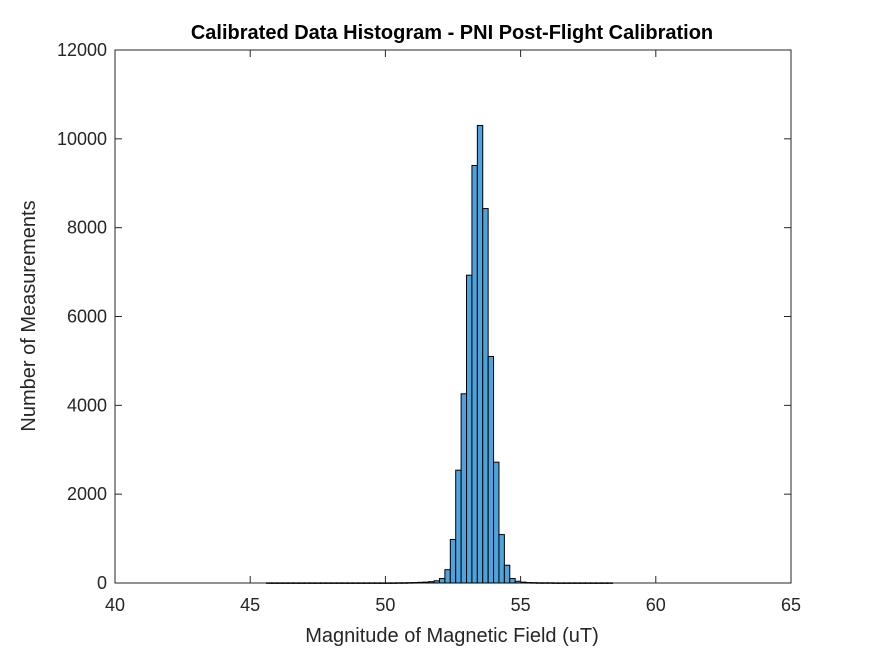 The width and height of the screenshot is (875, 656). What do you see at coordinates (82, 50) in the screenshot?
I see `y-tick-label: 12000` at bounding box center [82, 50].